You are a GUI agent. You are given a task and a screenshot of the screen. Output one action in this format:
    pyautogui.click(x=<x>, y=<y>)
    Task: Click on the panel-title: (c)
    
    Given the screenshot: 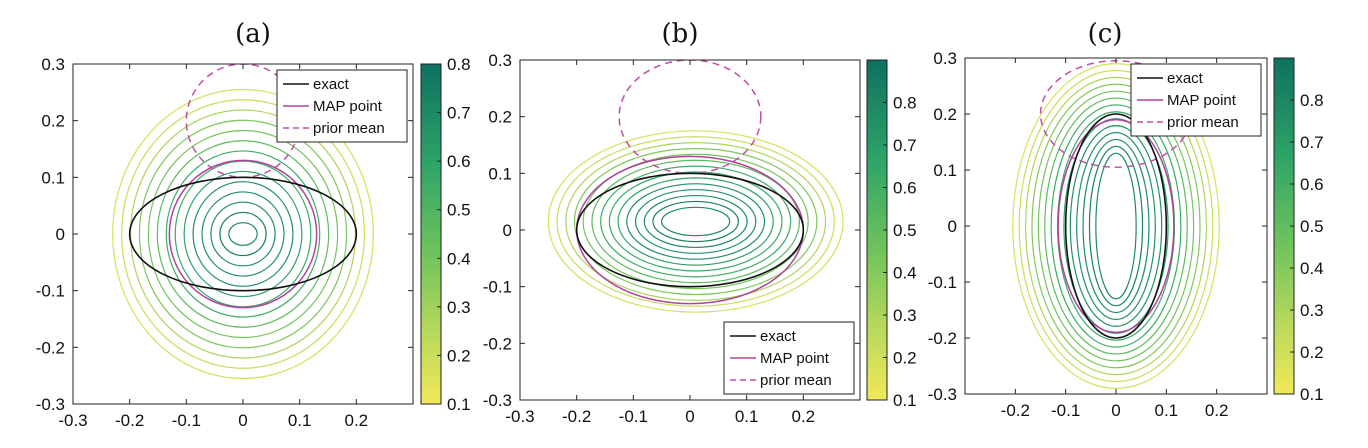 What is the action you would take?
    pyautogui.click(x=1105, y=34)
    